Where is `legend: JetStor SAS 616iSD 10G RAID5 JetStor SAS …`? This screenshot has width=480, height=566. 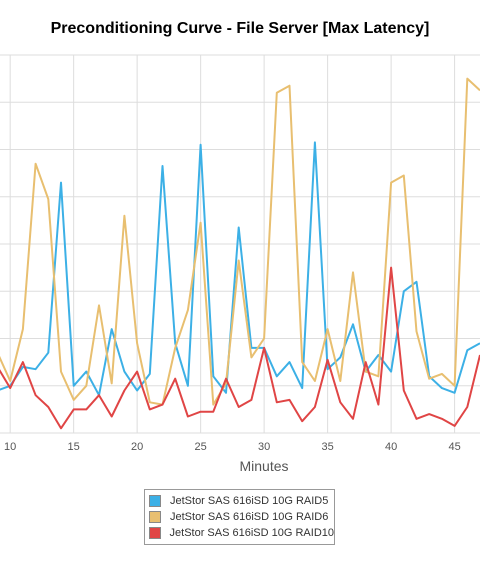
legend: JetStor SAS 616iSD 10G RAID5 JetStor SAS … is located at coordinates (239, 517).